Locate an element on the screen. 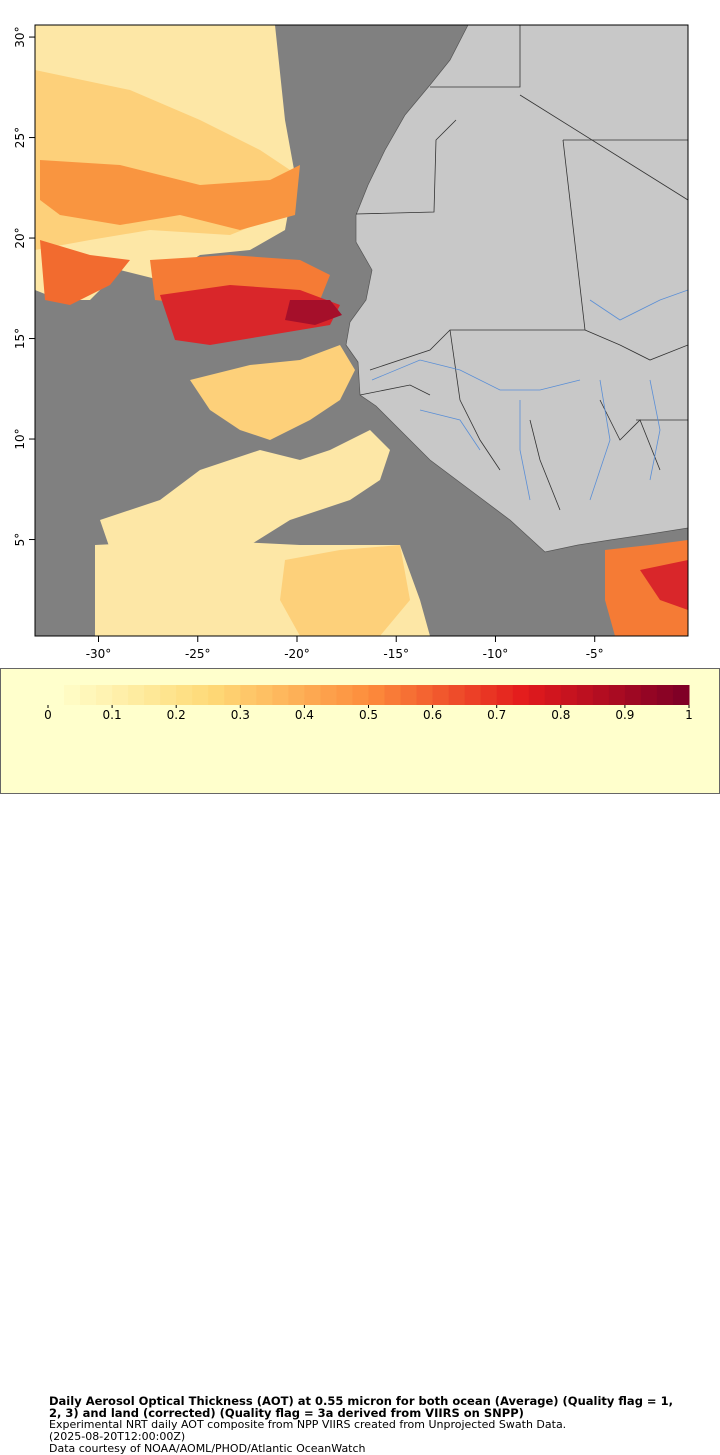  x-tick-label: -10° is located at coordinates (496, 654).